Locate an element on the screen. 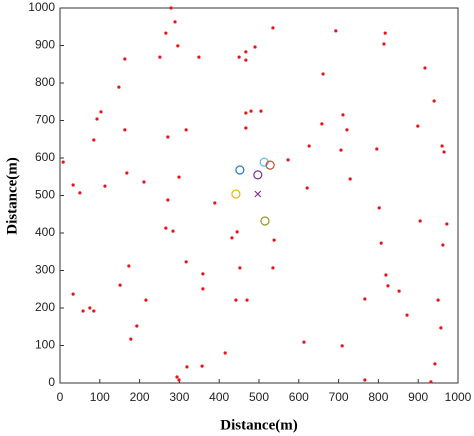  x-tick-label: 0 is located at coordinates (60, 397).